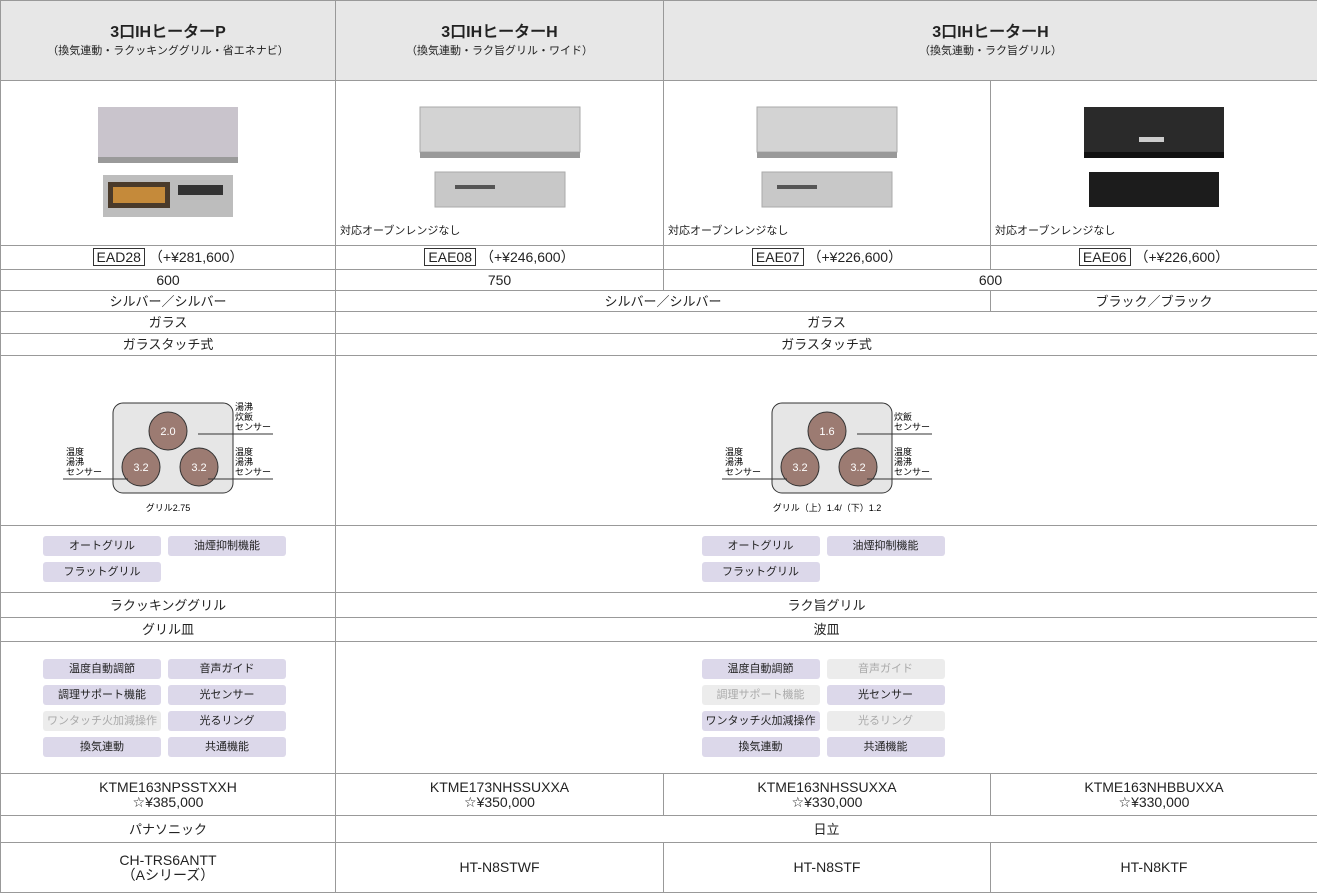 The height and width of the screenshot is (893, 1317). I want to click on hood: HT-N8STF, so click(827, 868).